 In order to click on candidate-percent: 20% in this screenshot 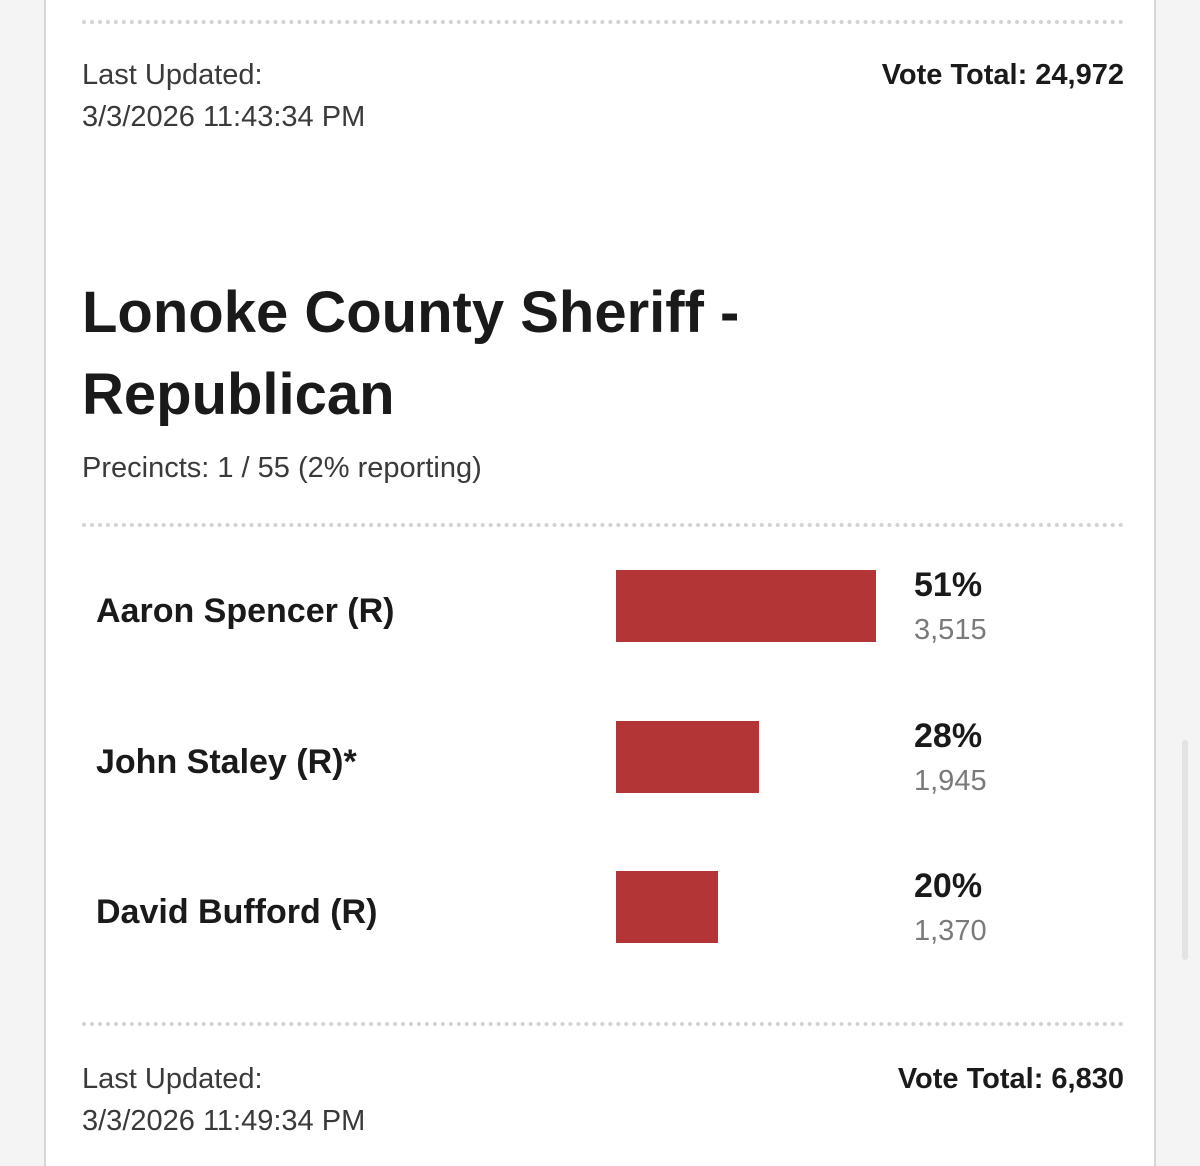, I will do `click(948, 886)`.